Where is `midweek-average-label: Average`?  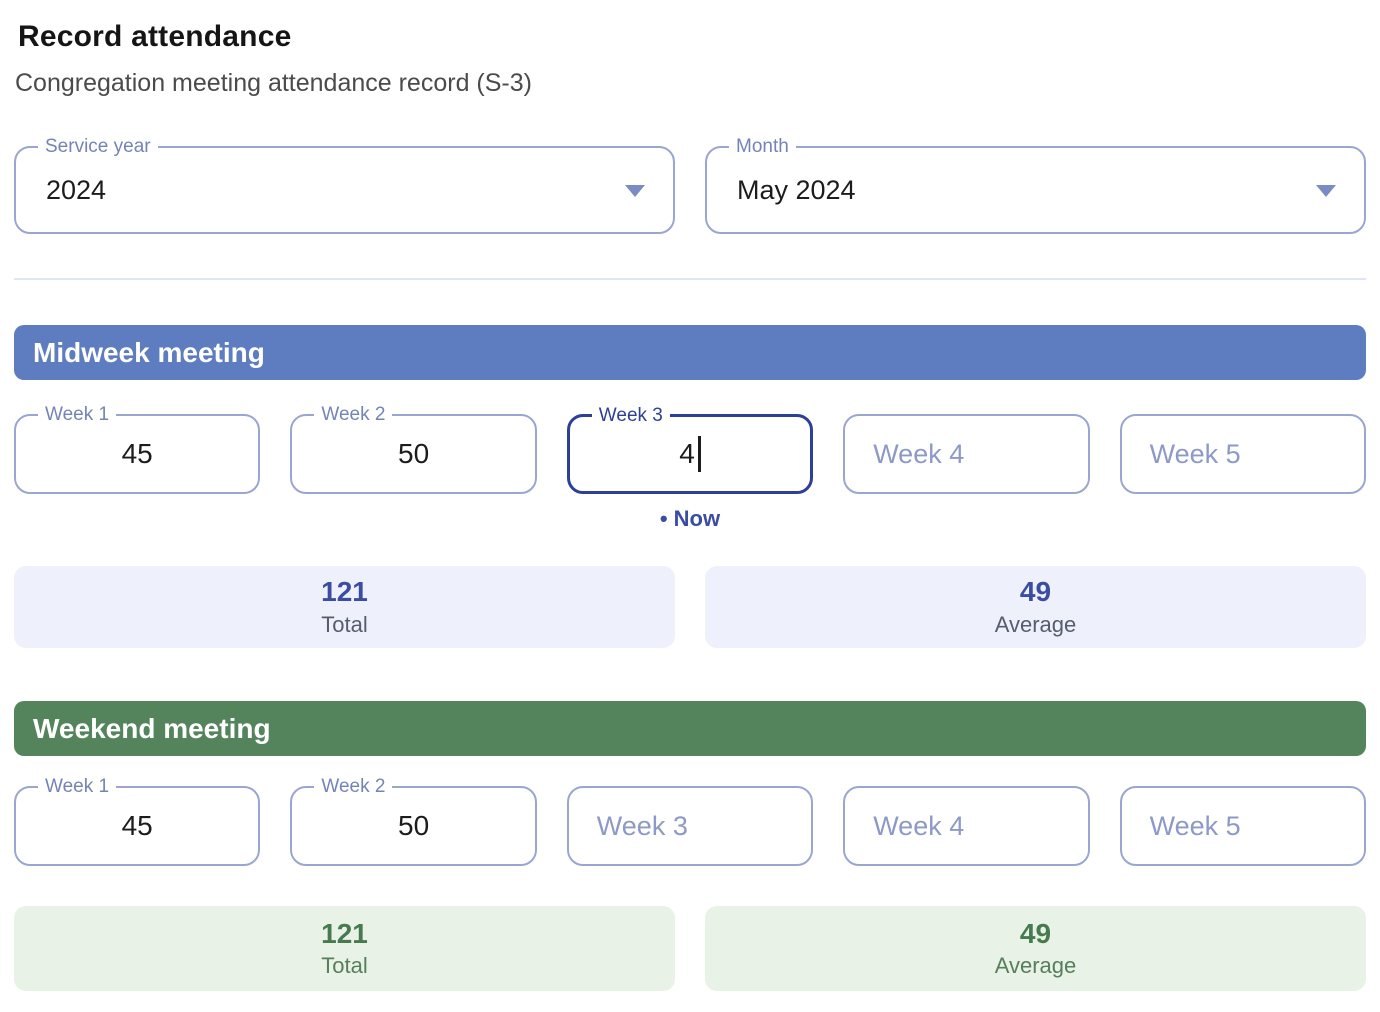
midweek-average-label: Average is located at coordinates (1035, 624).